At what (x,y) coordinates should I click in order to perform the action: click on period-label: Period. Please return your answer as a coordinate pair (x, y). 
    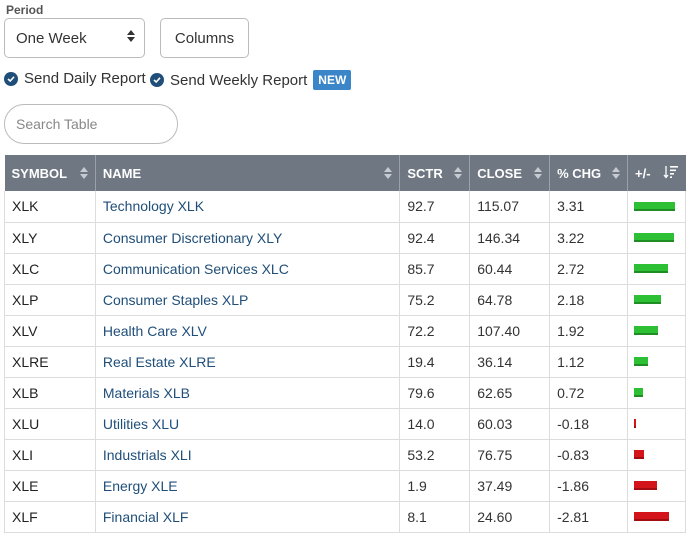
    Looking at the image, I should click on (25, 10).